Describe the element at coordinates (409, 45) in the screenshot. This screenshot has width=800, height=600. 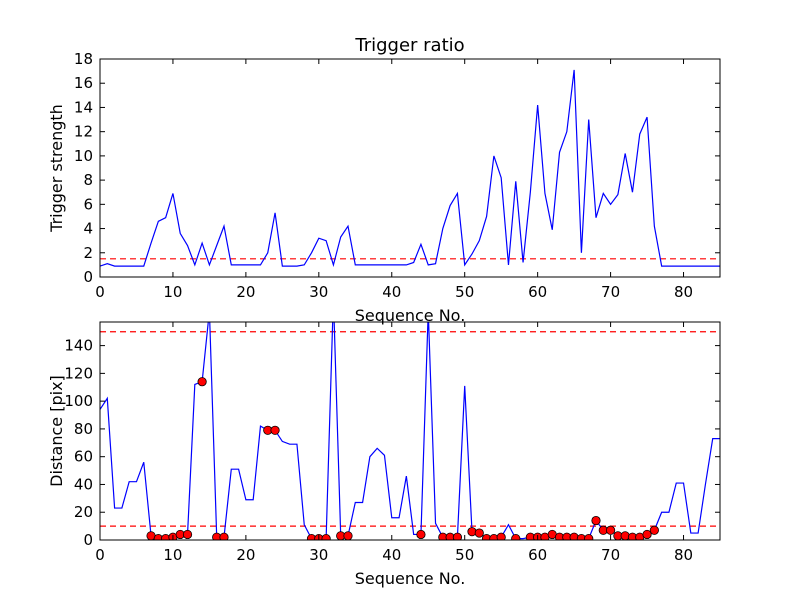
I see `chart-title: Trigger ratio` at that location.